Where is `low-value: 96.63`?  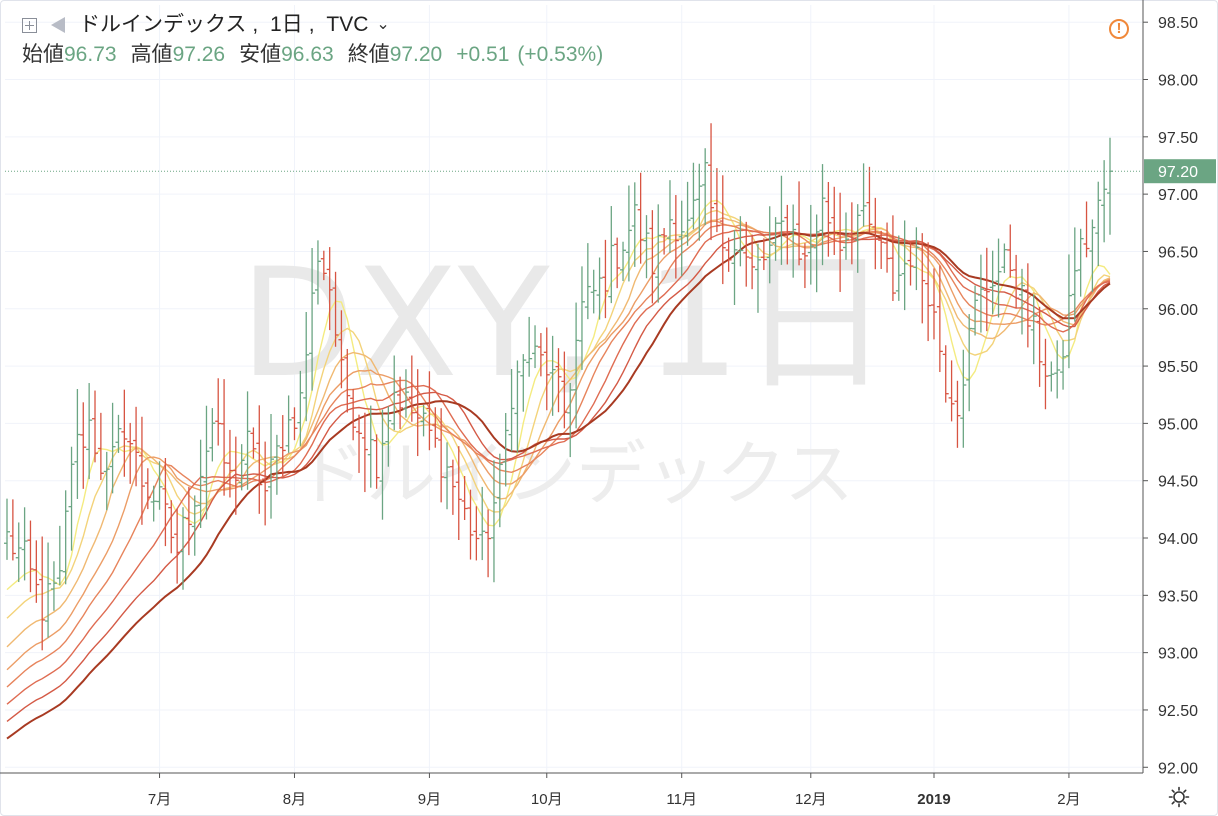 low-value: 96.63 is located at coordinates (307, 54).